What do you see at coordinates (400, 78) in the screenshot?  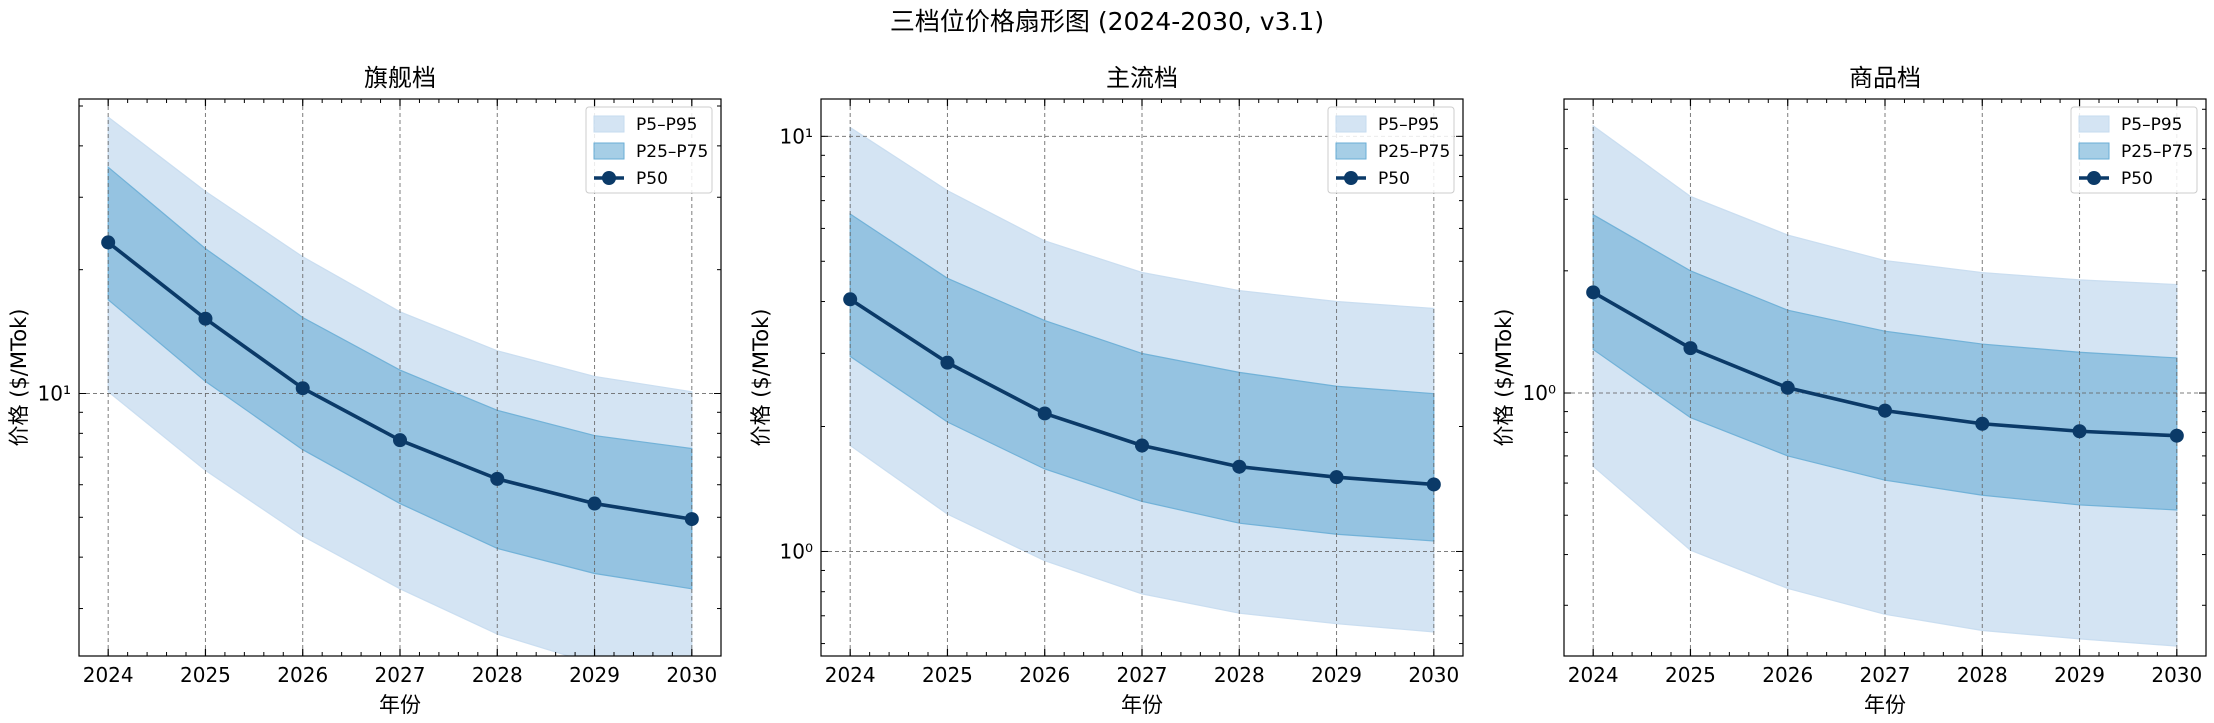 I see `panel-title: 旗舰档` at bounding box center [400, 78].